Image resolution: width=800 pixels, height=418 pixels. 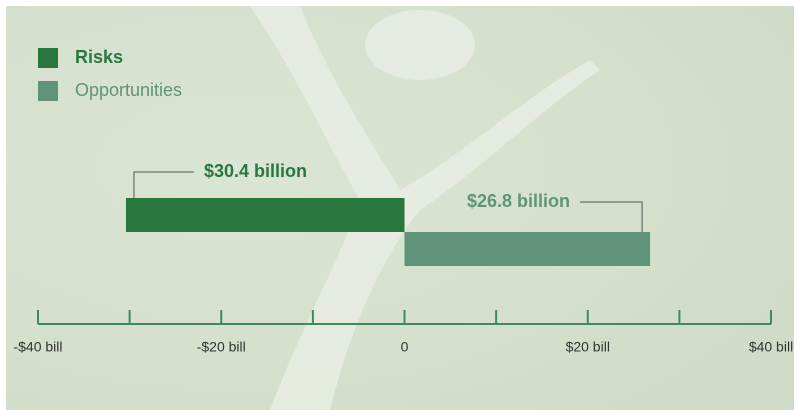 I want to click on legend: Risks Opportunities, so click(x=110, y=74).